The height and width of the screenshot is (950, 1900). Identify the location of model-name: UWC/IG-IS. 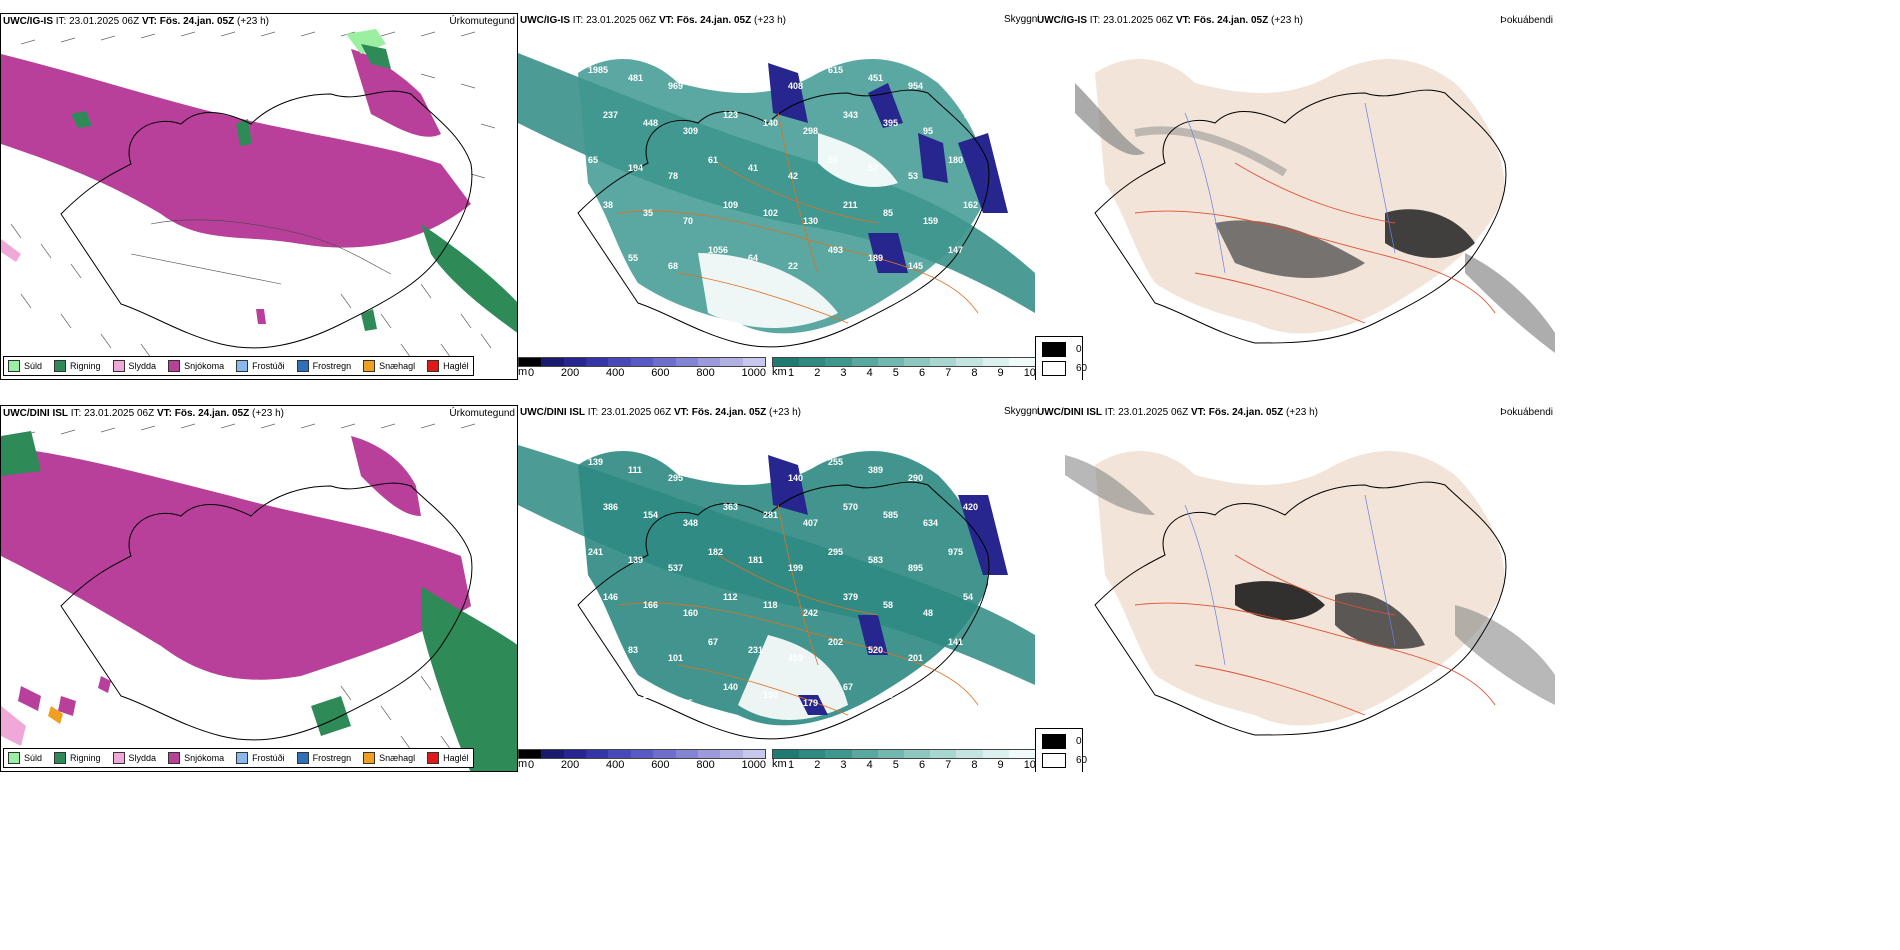
(28, 21).